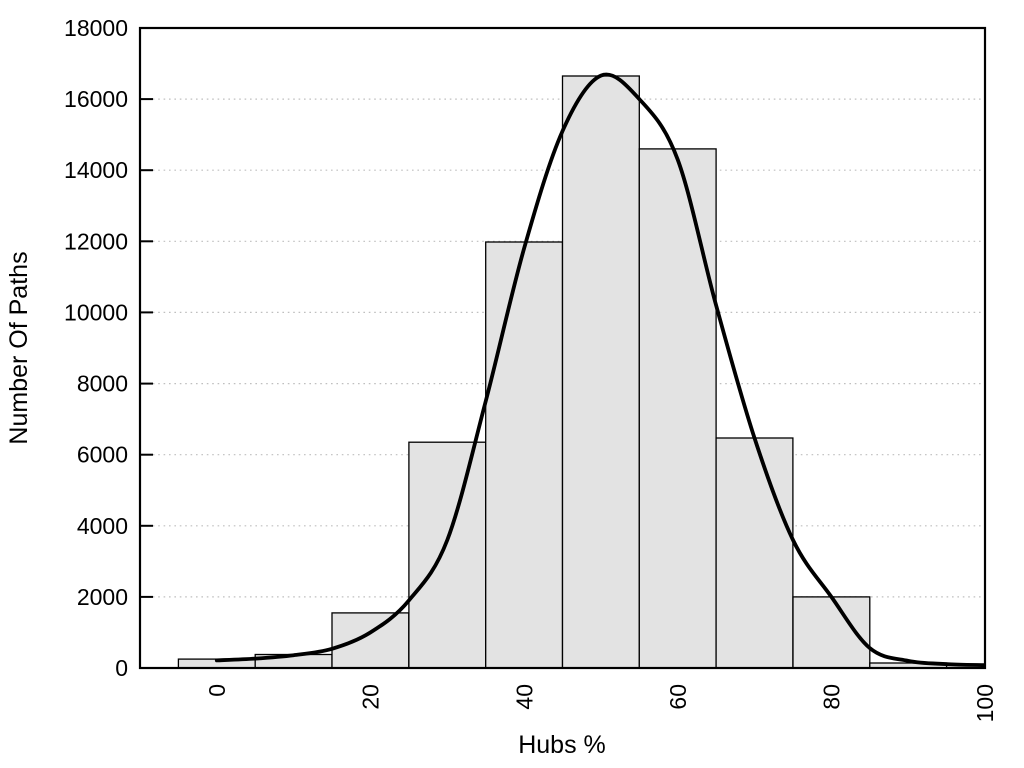 The width and height of the screenshot is (1024, 768). What do you see at coordinates (121, 668) in the screenshot?
I see `y-tick-label-0: 0` at bounding box center [121, 668].